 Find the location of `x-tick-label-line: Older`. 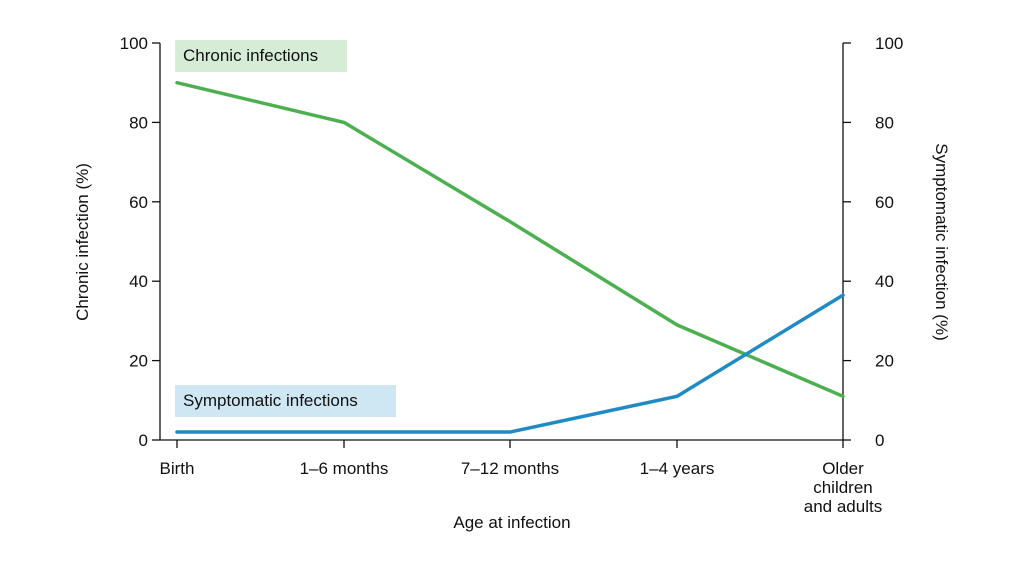

x-tick-label-line: Older is located at coordinates (843, 468).